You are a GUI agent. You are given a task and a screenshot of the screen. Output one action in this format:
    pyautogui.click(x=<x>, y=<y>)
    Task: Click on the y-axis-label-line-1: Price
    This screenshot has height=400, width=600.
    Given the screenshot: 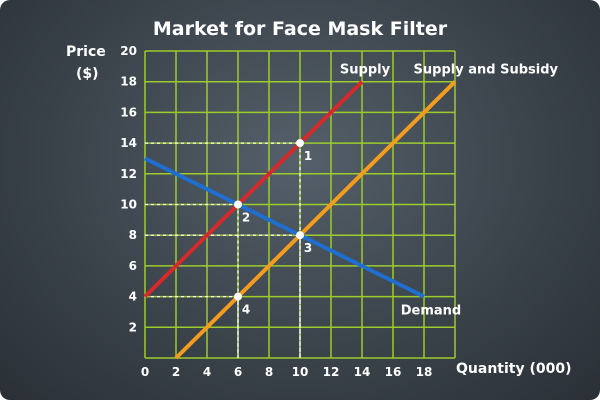 What is the action you would take?
    pyautogui.click(x=86, y=52)
    